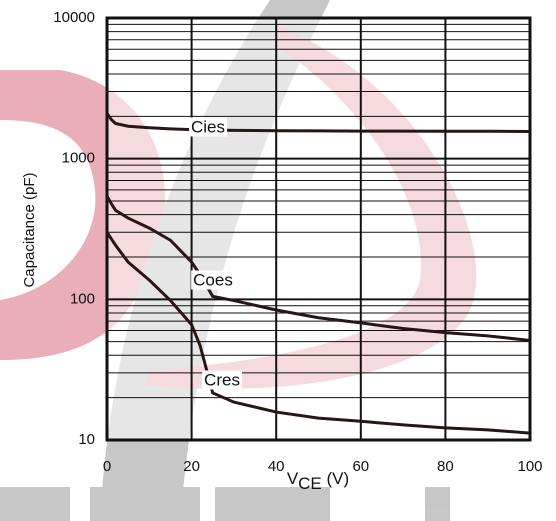 The width and height of the screenshot is (556, 521). What do you see at coordinates (191, 466) in the screenshot?
I see `x-tick-label: 20` at bounding box center [191, 466].